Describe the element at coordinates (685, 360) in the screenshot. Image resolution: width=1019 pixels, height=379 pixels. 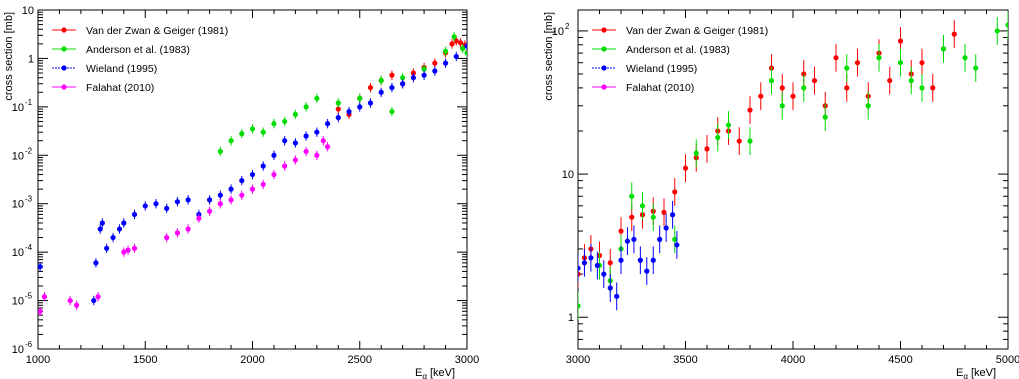
I see `x-tick-label: 3500` at that location.